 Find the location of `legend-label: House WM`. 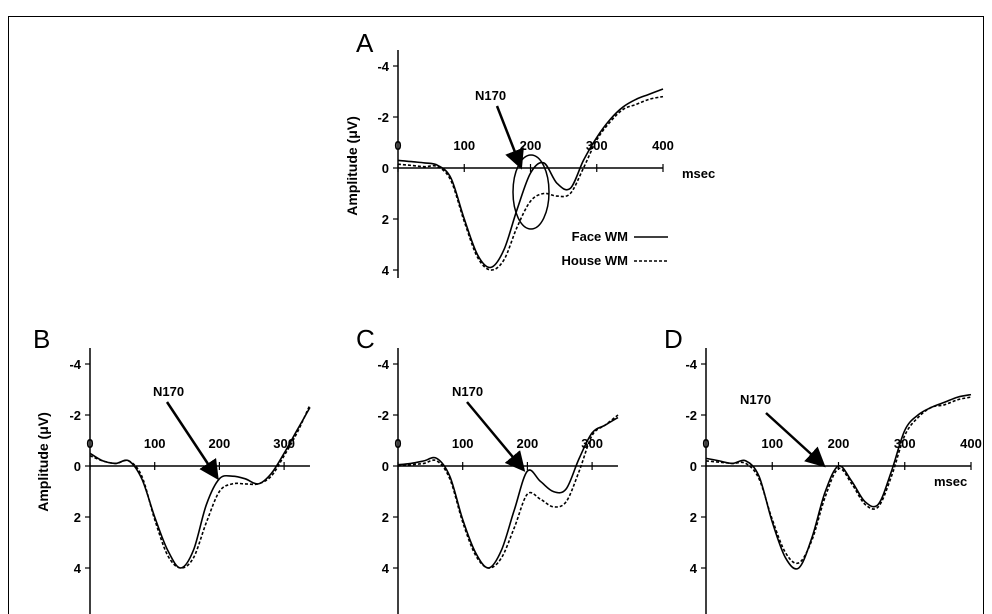

legend-label: House WM is located at coordinates (595, 260).